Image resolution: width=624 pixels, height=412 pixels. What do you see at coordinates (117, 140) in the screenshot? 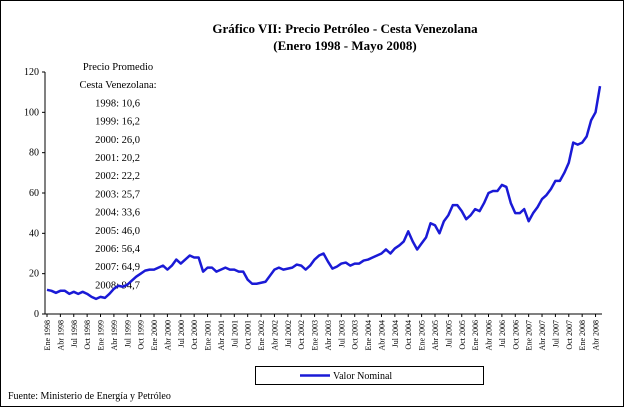
I see `annotation: 2000: 26,0` at bounding box center [117, 140].